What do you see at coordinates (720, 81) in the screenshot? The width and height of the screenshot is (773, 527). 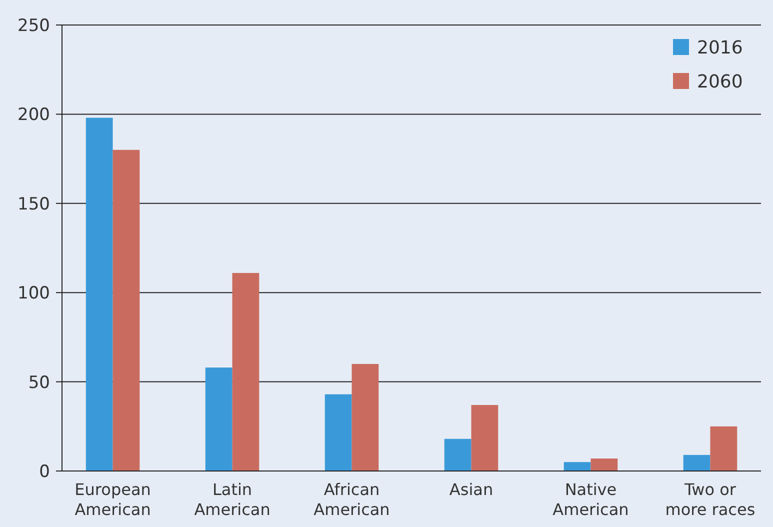 I see `legend-label: 2060` at bounding box center [720, 81].